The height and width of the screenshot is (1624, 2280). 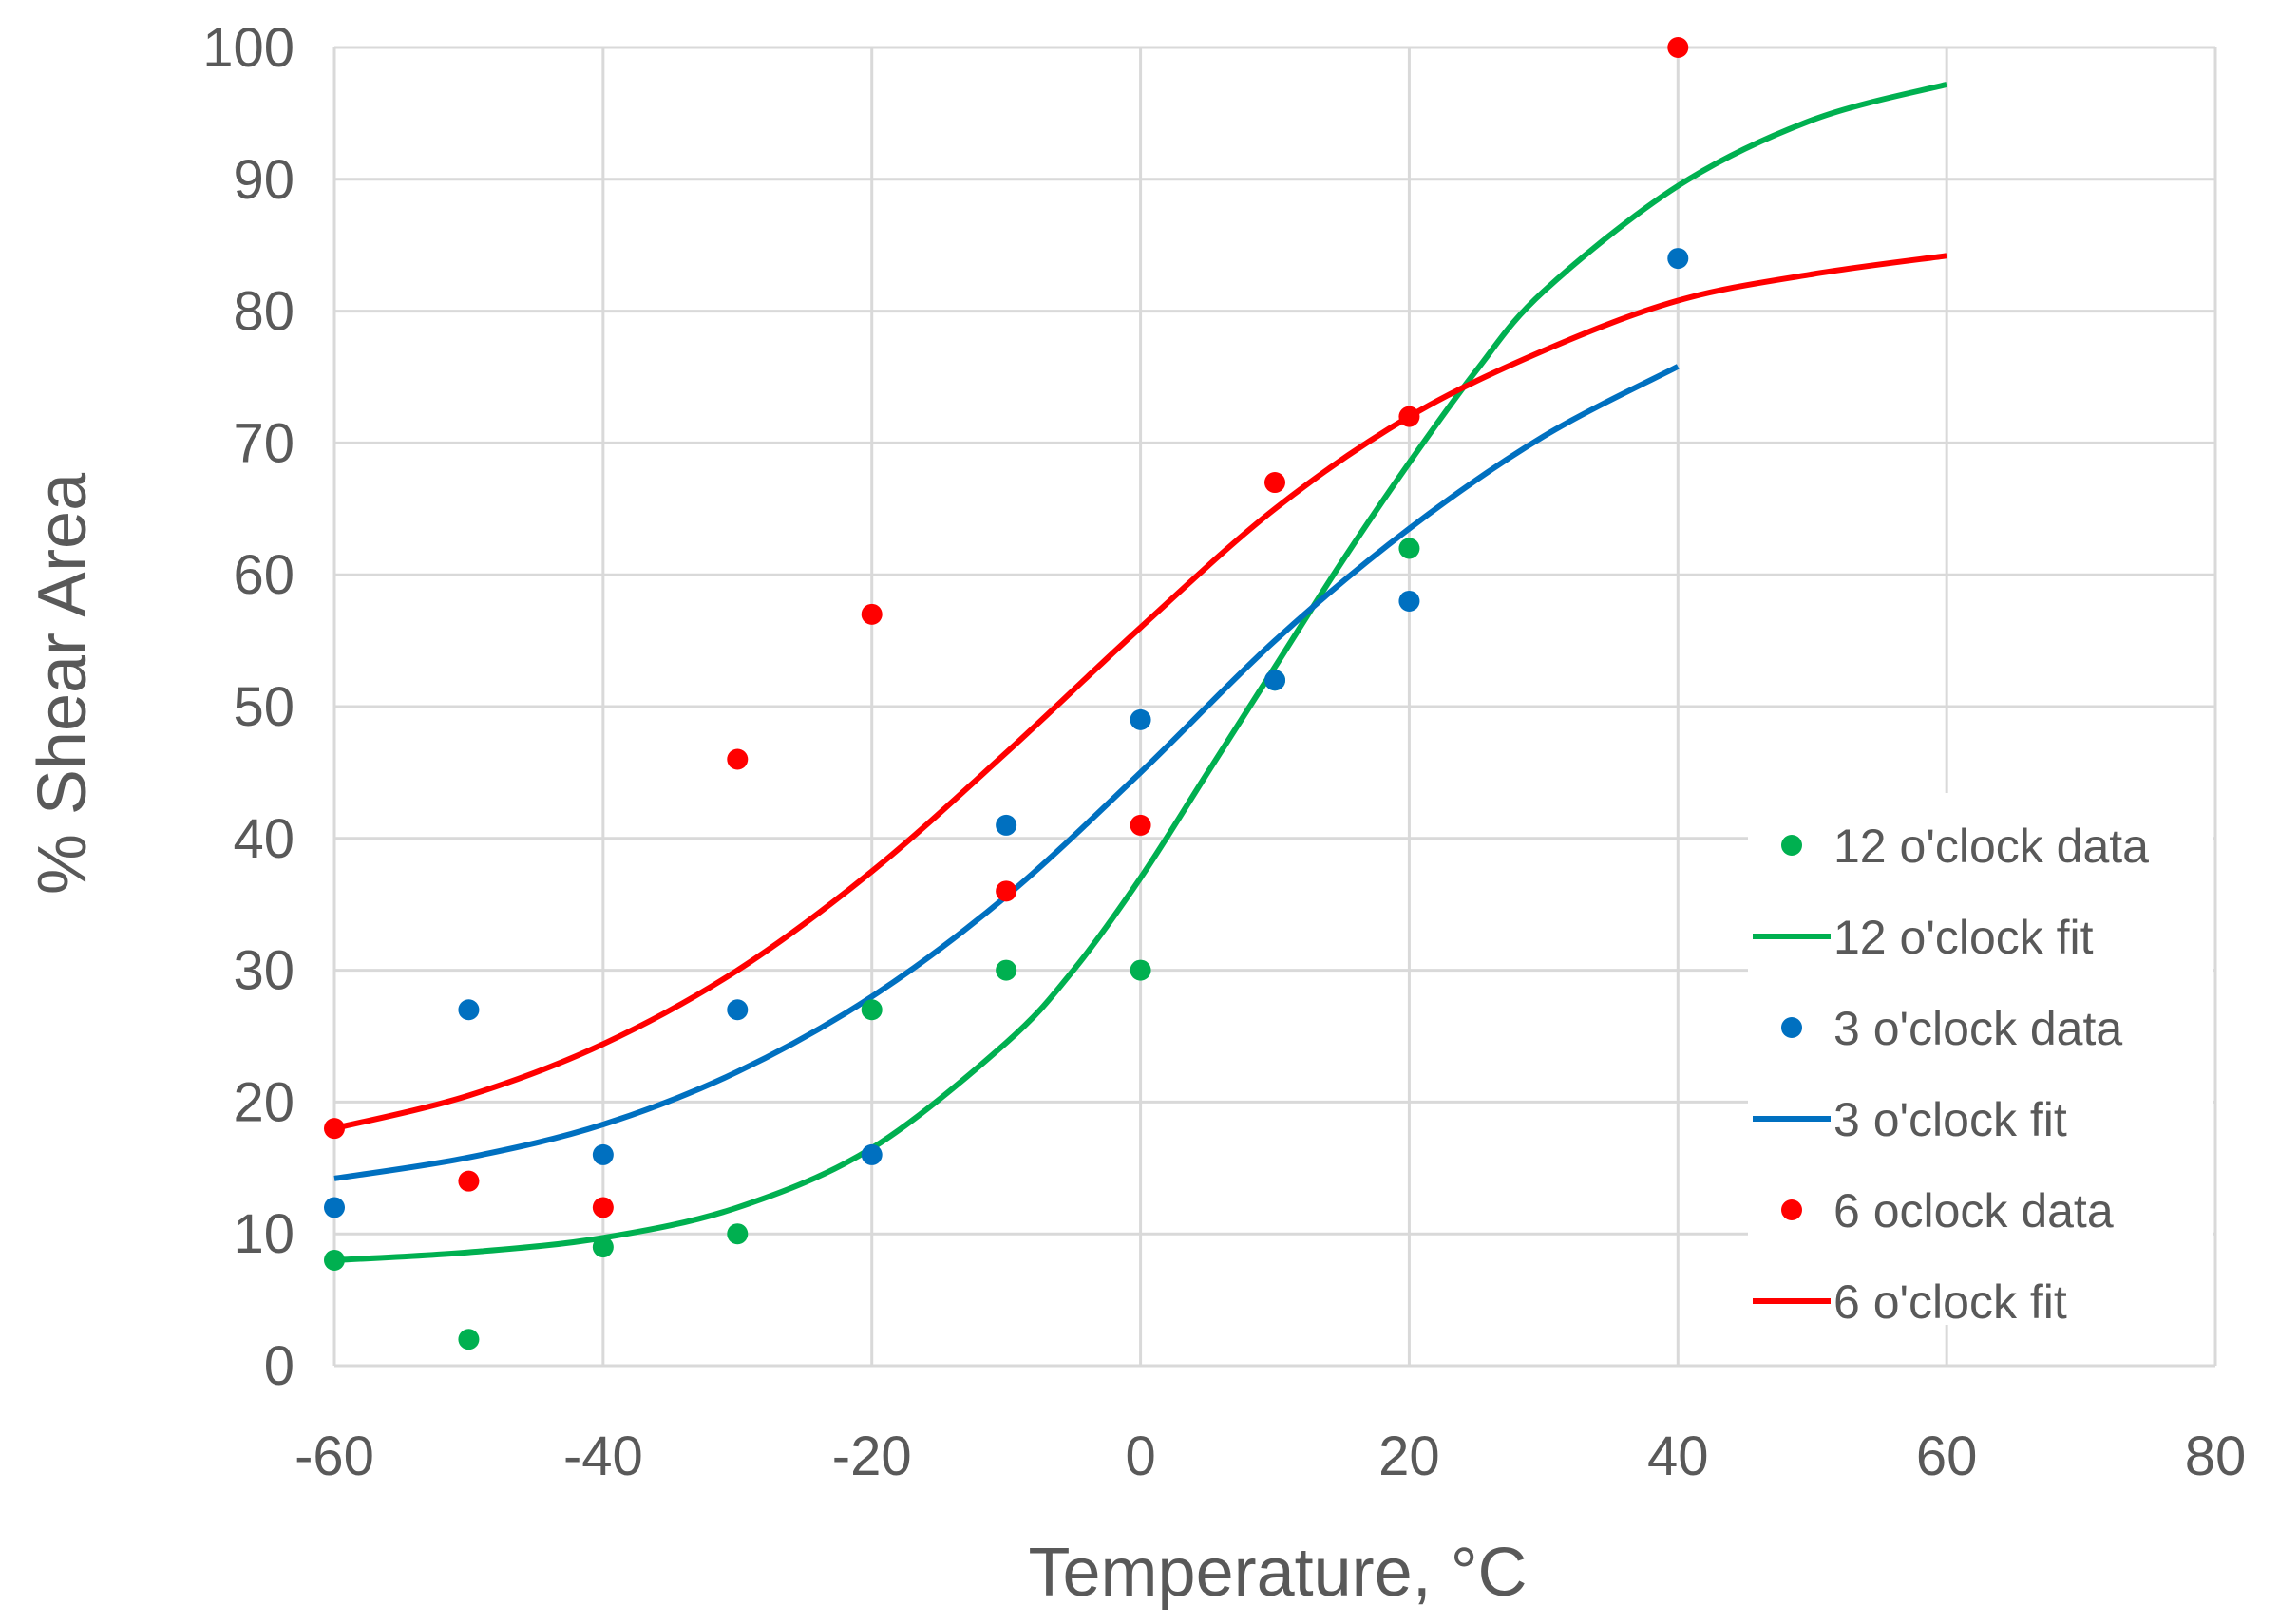 I want to click on legend-marker-3-o-clock-data, so click(x=1791, y=1027).